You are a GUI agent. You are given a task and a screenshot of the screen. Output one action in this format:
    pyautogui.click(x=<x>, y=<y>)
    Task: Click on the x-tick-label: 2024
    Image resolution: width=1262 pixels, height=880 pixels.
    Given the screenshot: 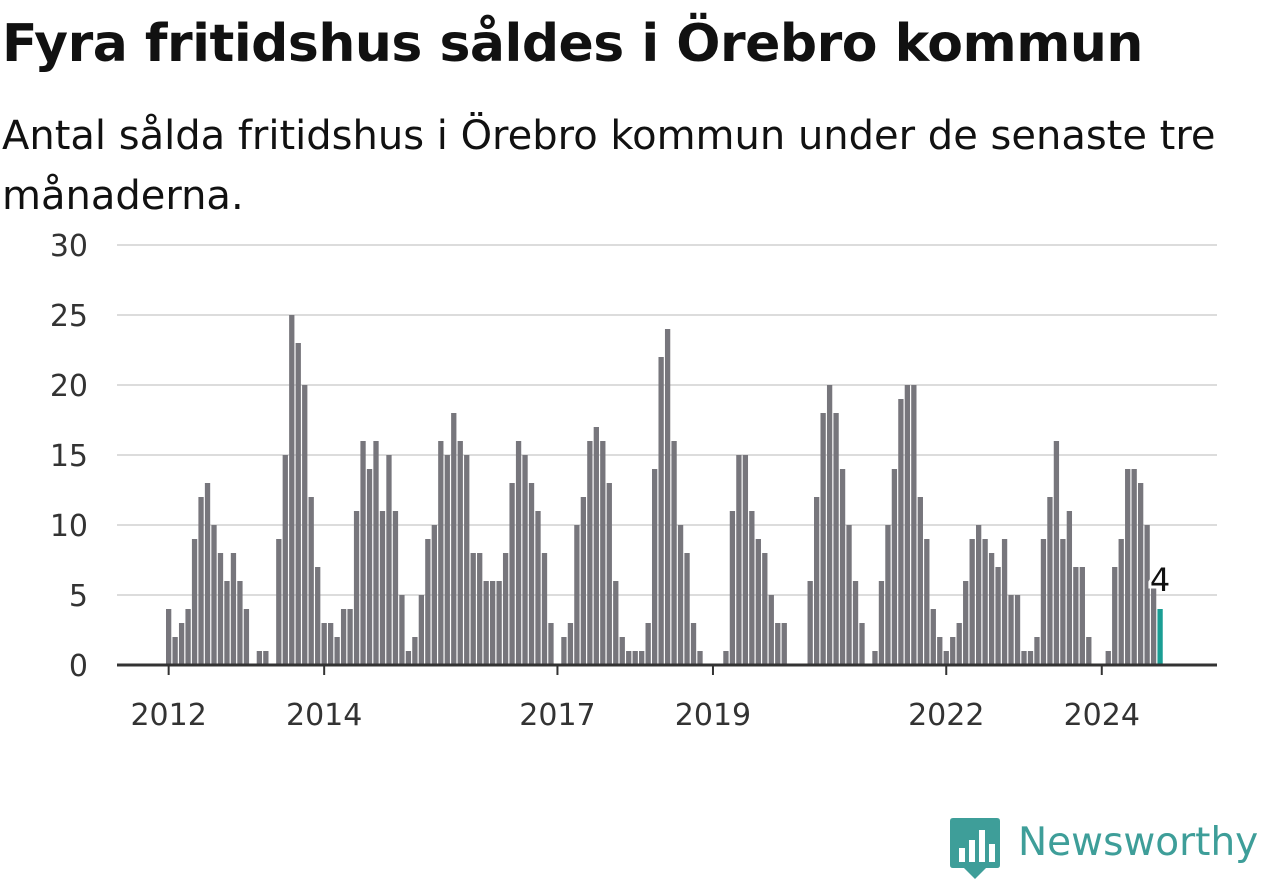 What is the action you would take?
    pyautogui.click(x=1102, y=715)
    